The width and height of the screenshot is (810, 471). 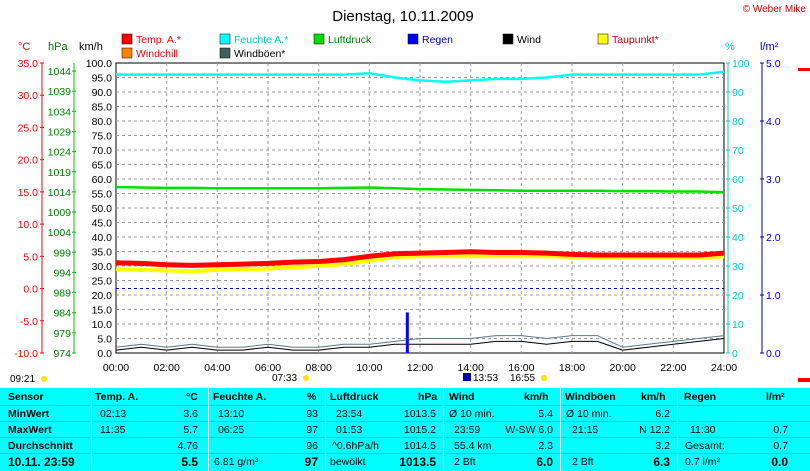 I want to click on axis-unit-kmh: km/h, so click(x=91, y=47).